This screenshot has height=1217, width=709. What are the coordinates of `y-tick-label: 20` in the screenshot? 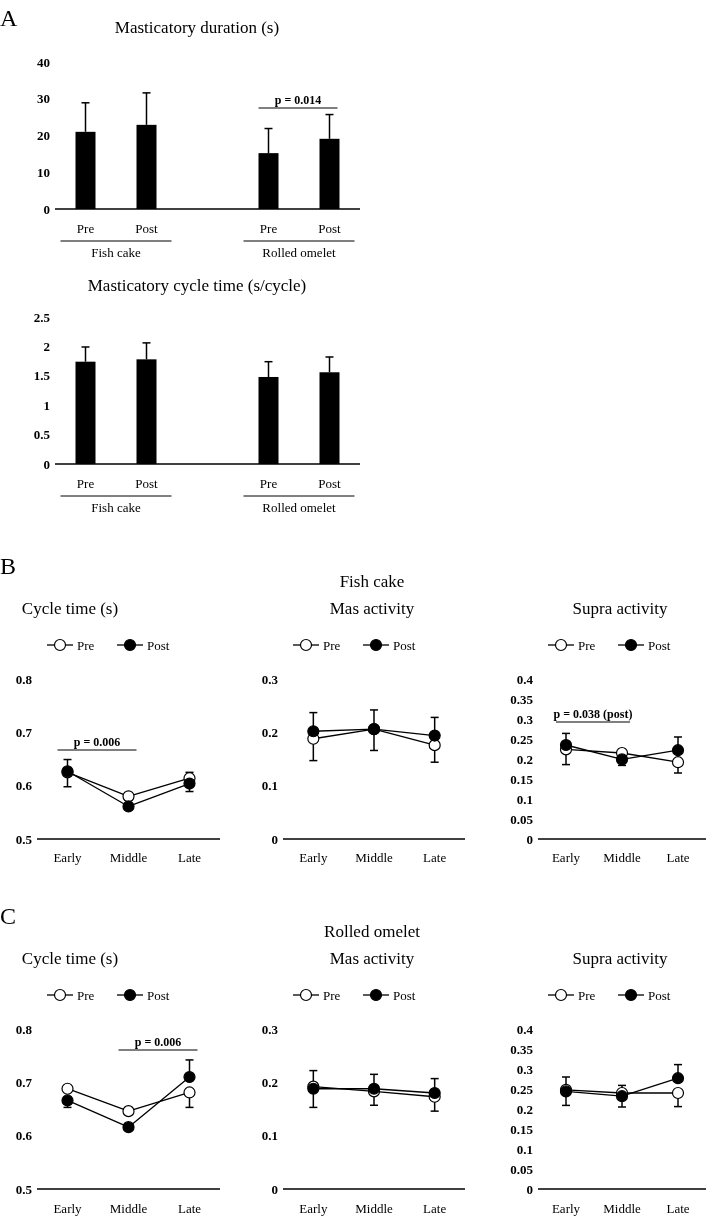 It's located at (43, 136).